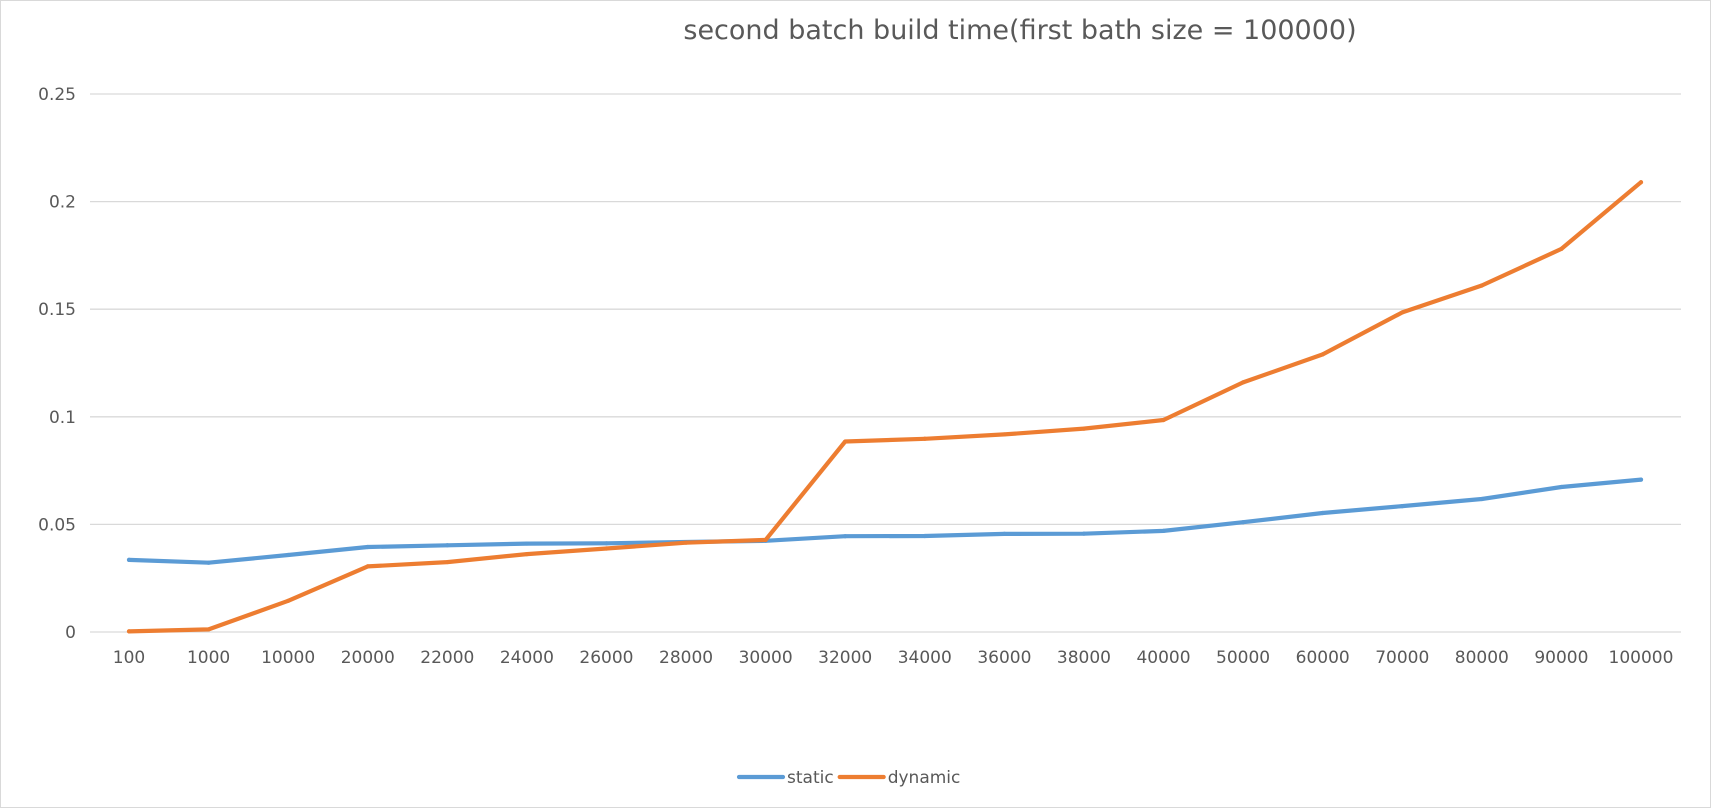 The width and height of the screenshot is (1711, 808). I want to click on x-tick-label: 26000, so click(606, 658).